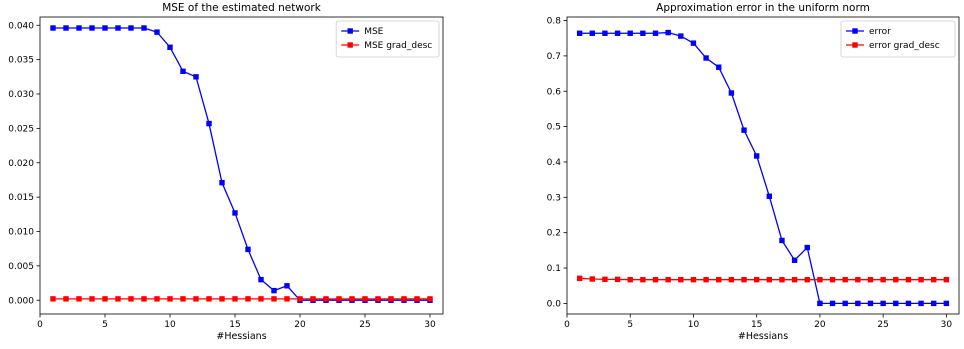 This screenshot has width=964, height=349. I want to click on y-tick-label: 0.005, so click(21, 267).